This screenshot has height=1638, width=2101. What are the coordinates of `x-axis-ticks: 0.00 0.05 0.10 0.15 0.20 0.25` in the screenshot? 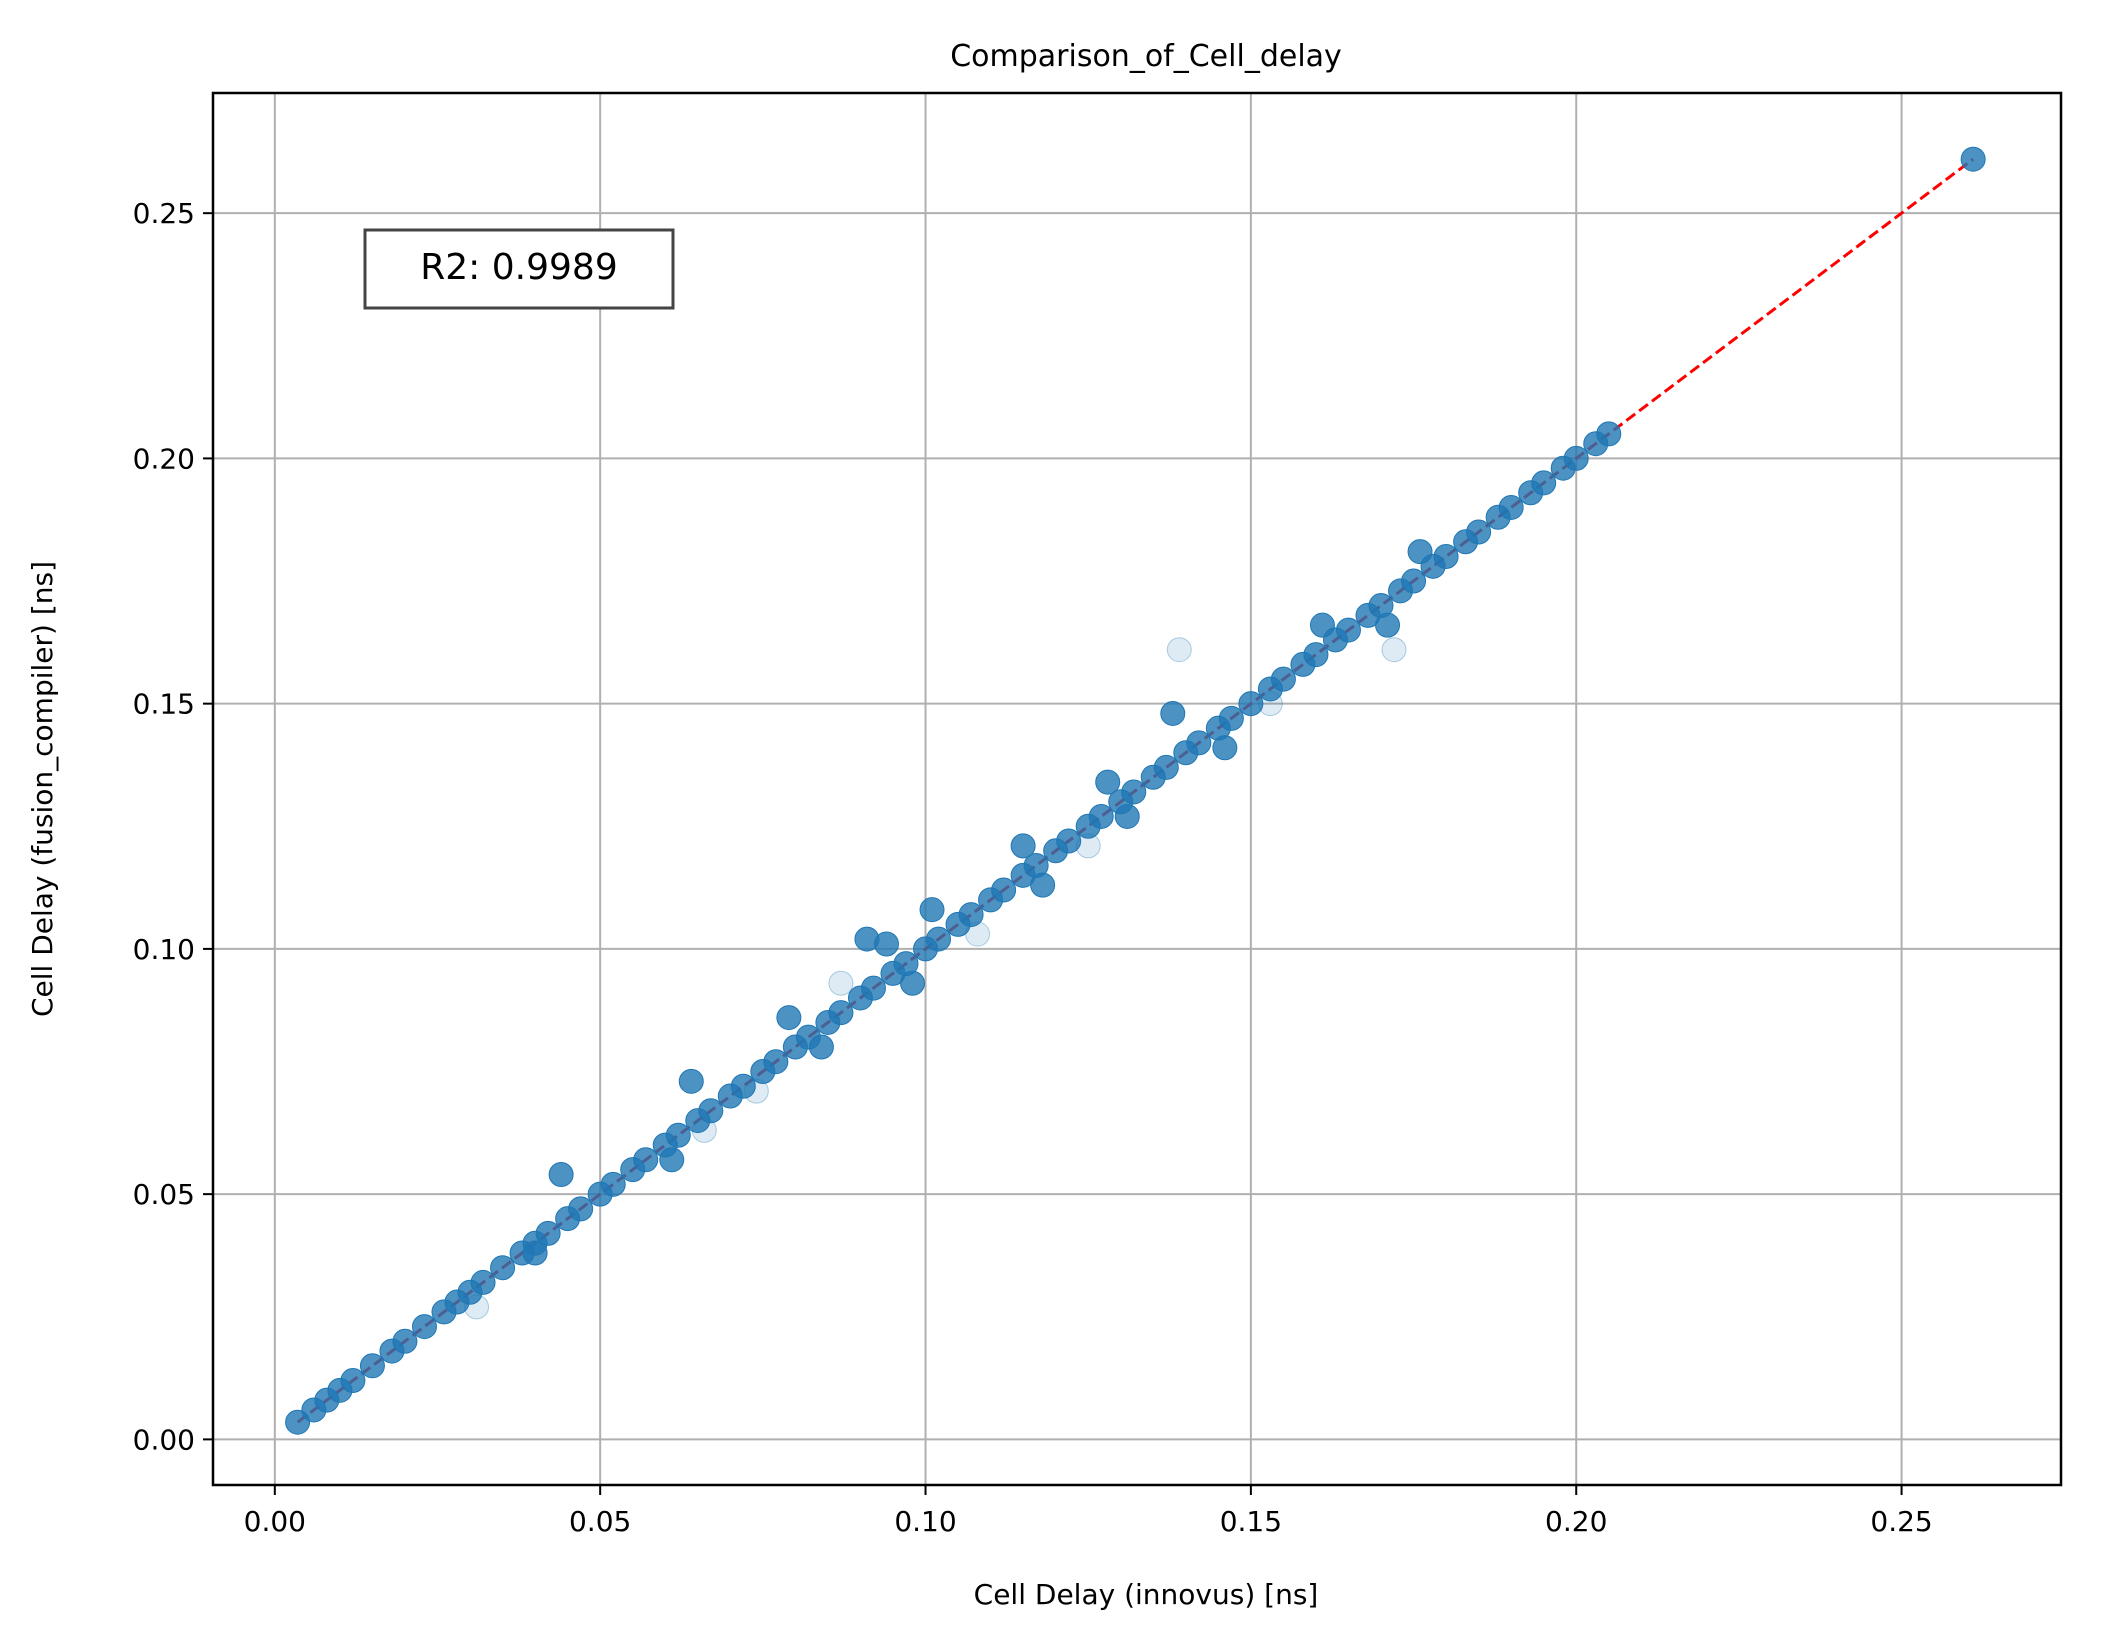 It's located at (1088, 1511).